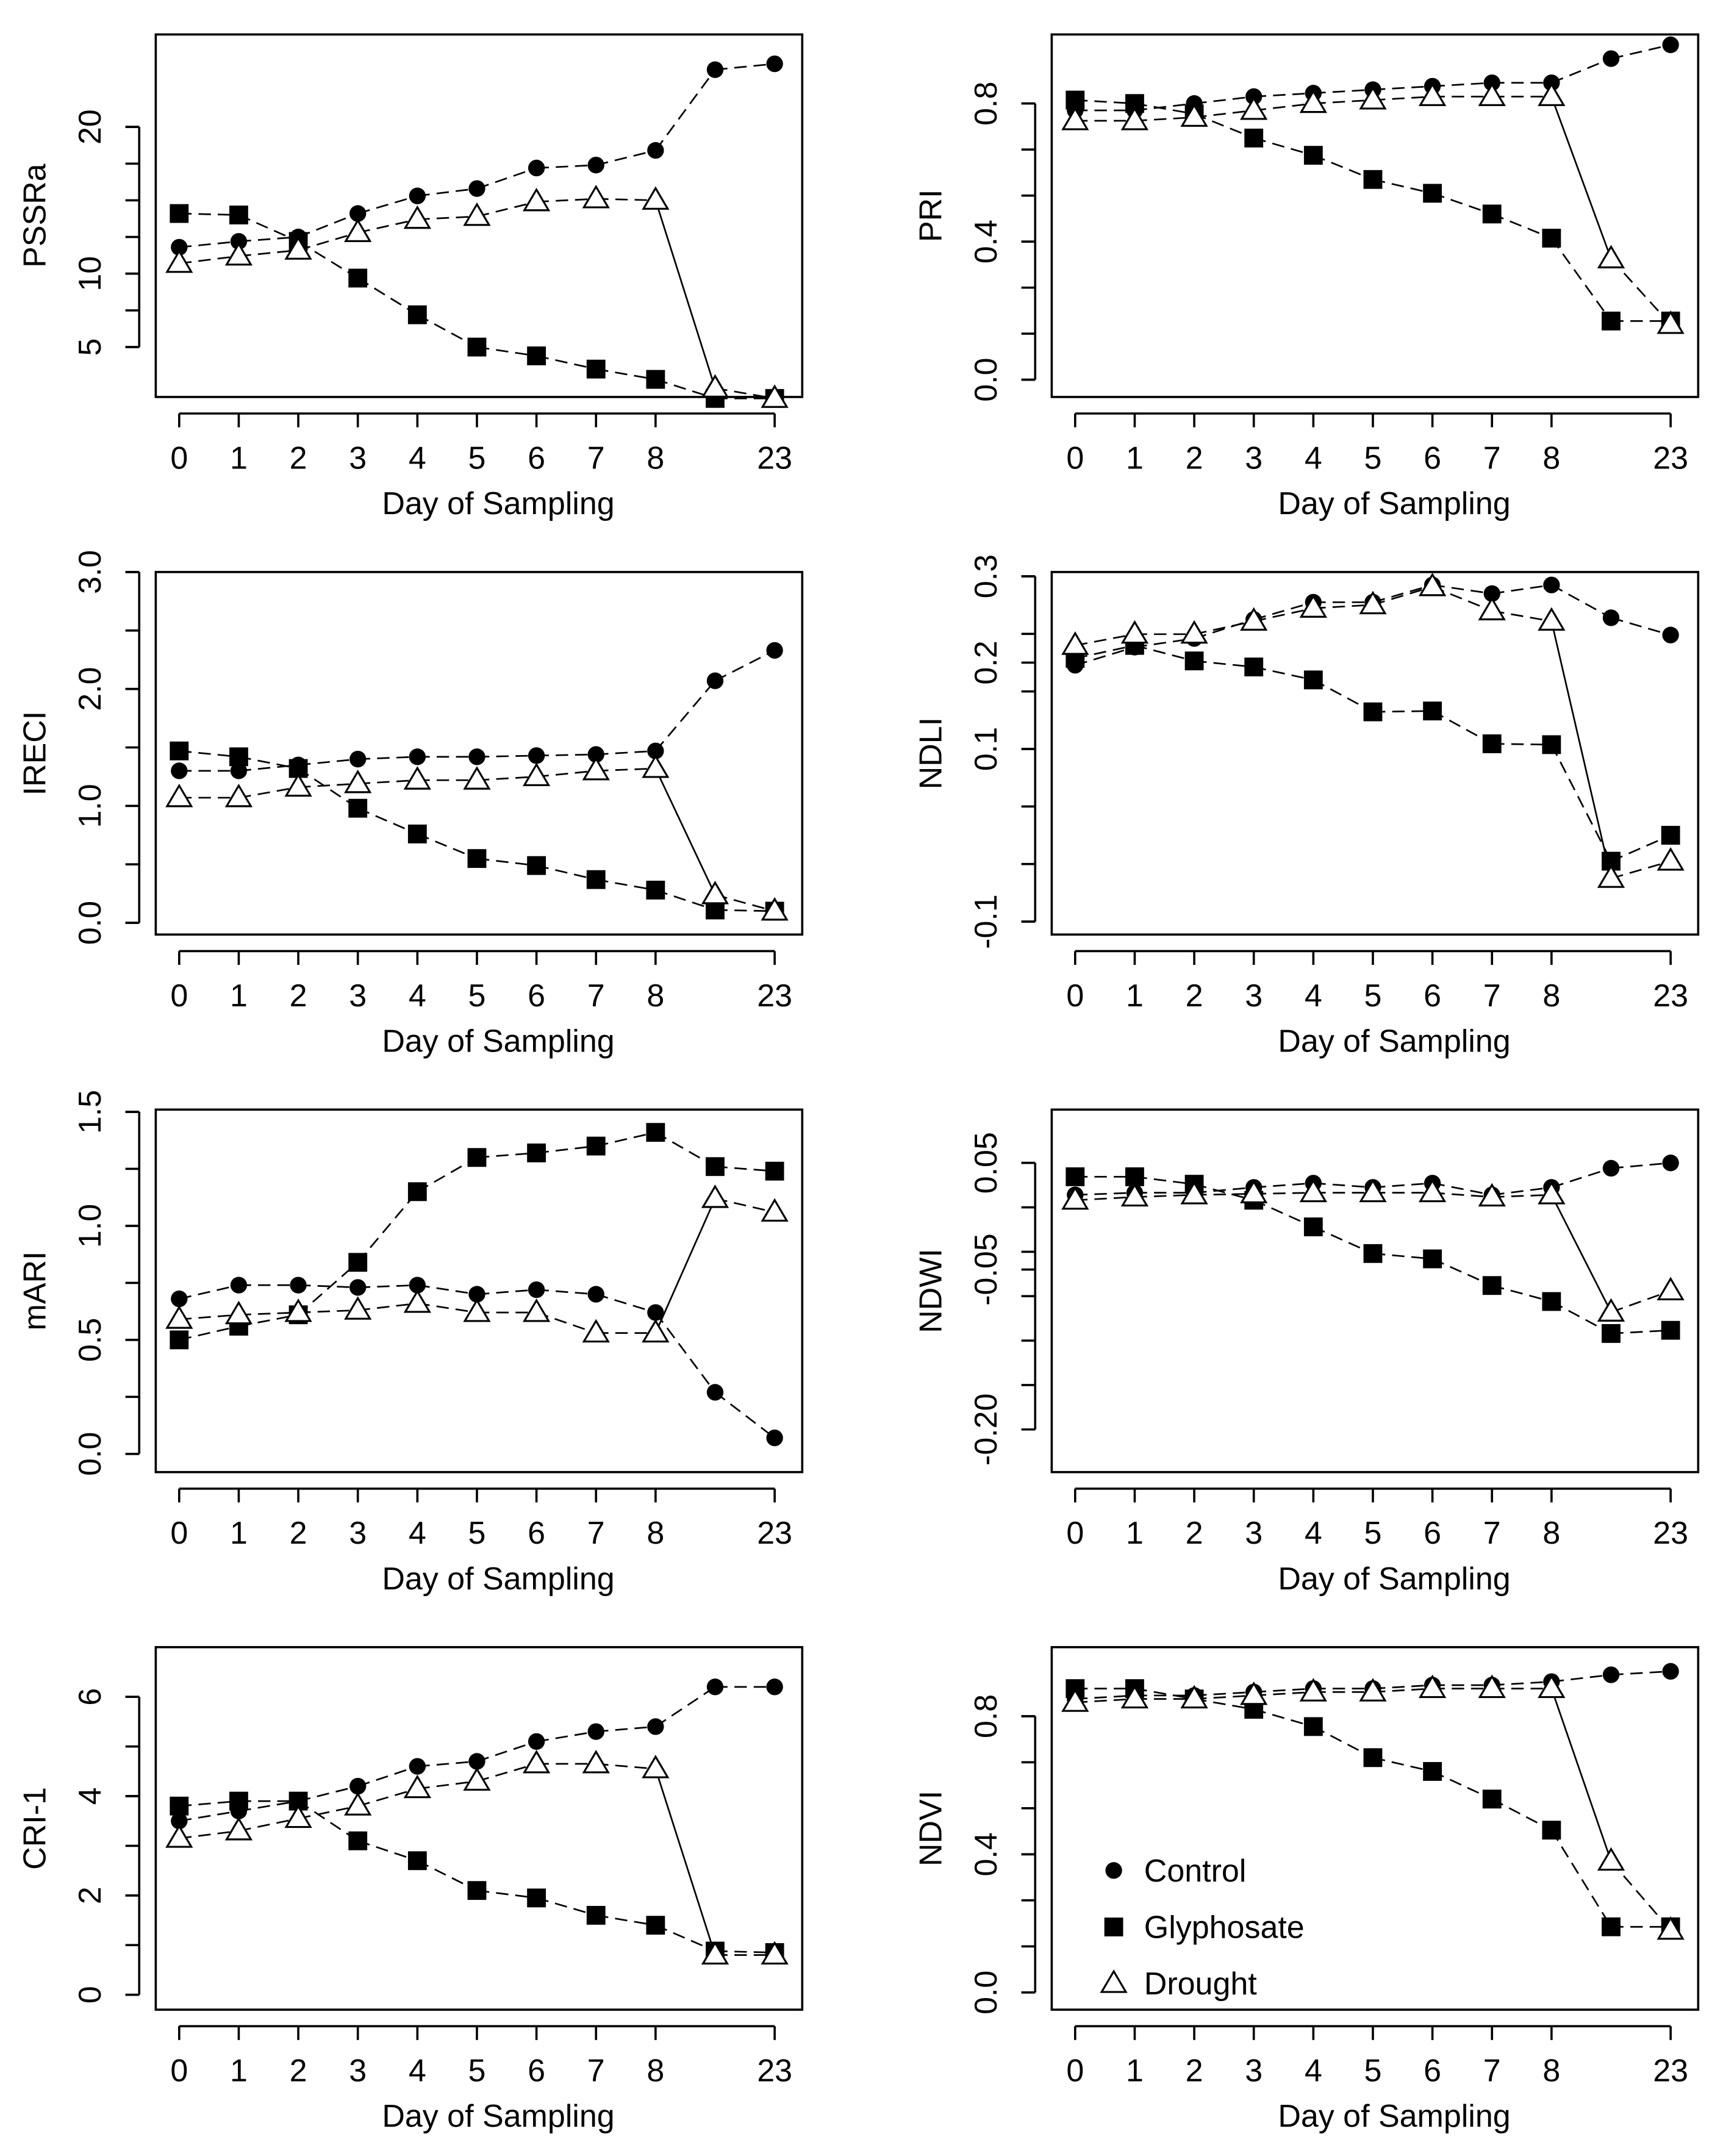 The height and width of the screenshot is (2156, 1723). Describe the element at coordinates (90, 689) in the screenshot. I see `y-tick-label: 2.0` at that location.